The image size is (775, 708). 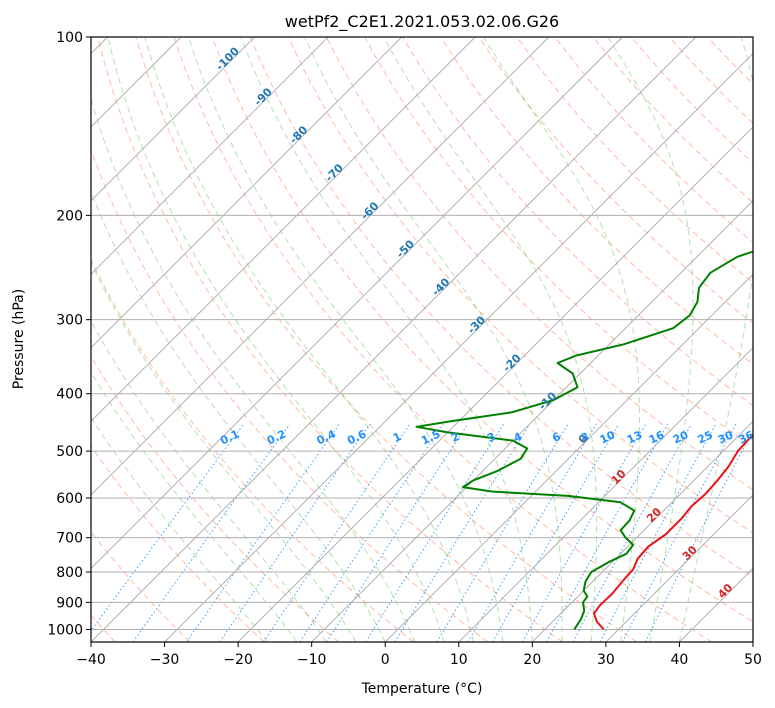 What do you see at coordinates (69, 216) in the screenshot?
I see `y-tick-label: 200` at bounding box center [69, 216].